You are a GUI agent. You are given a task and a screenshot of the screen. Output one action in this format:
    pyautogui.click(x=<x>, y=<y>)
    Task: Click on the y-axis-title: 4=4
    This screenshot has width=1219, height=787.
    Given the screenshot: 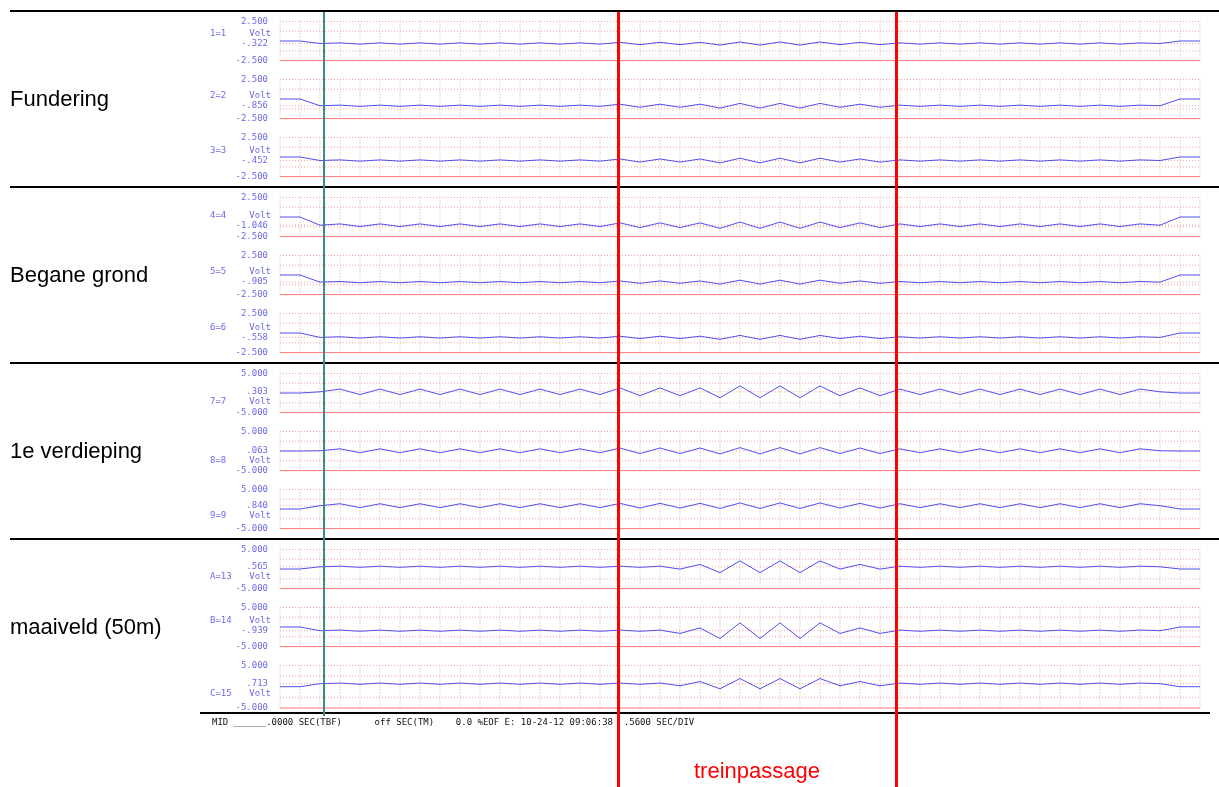 What is the action you would take?
    pyautogui.click(x=218, y=214)
    